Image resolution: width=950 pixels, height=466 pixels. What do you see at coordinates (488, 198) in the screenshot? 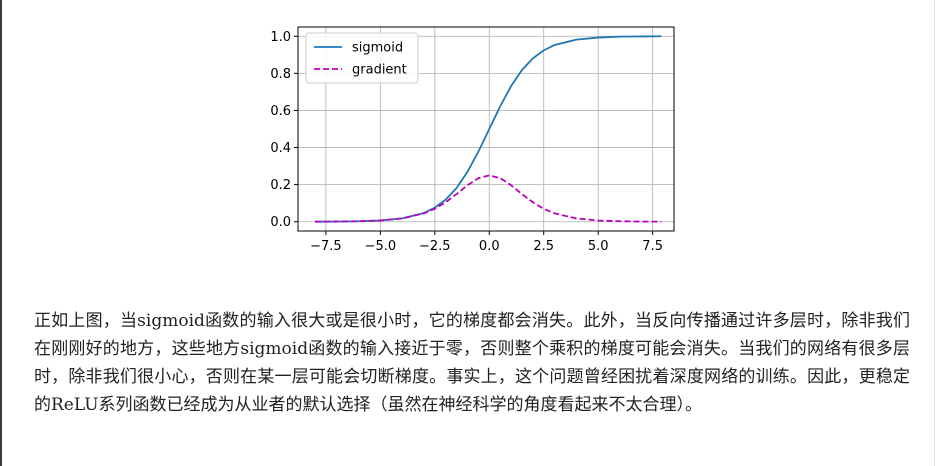
I see `series-line-gradient` at bounding box center [488, 198].